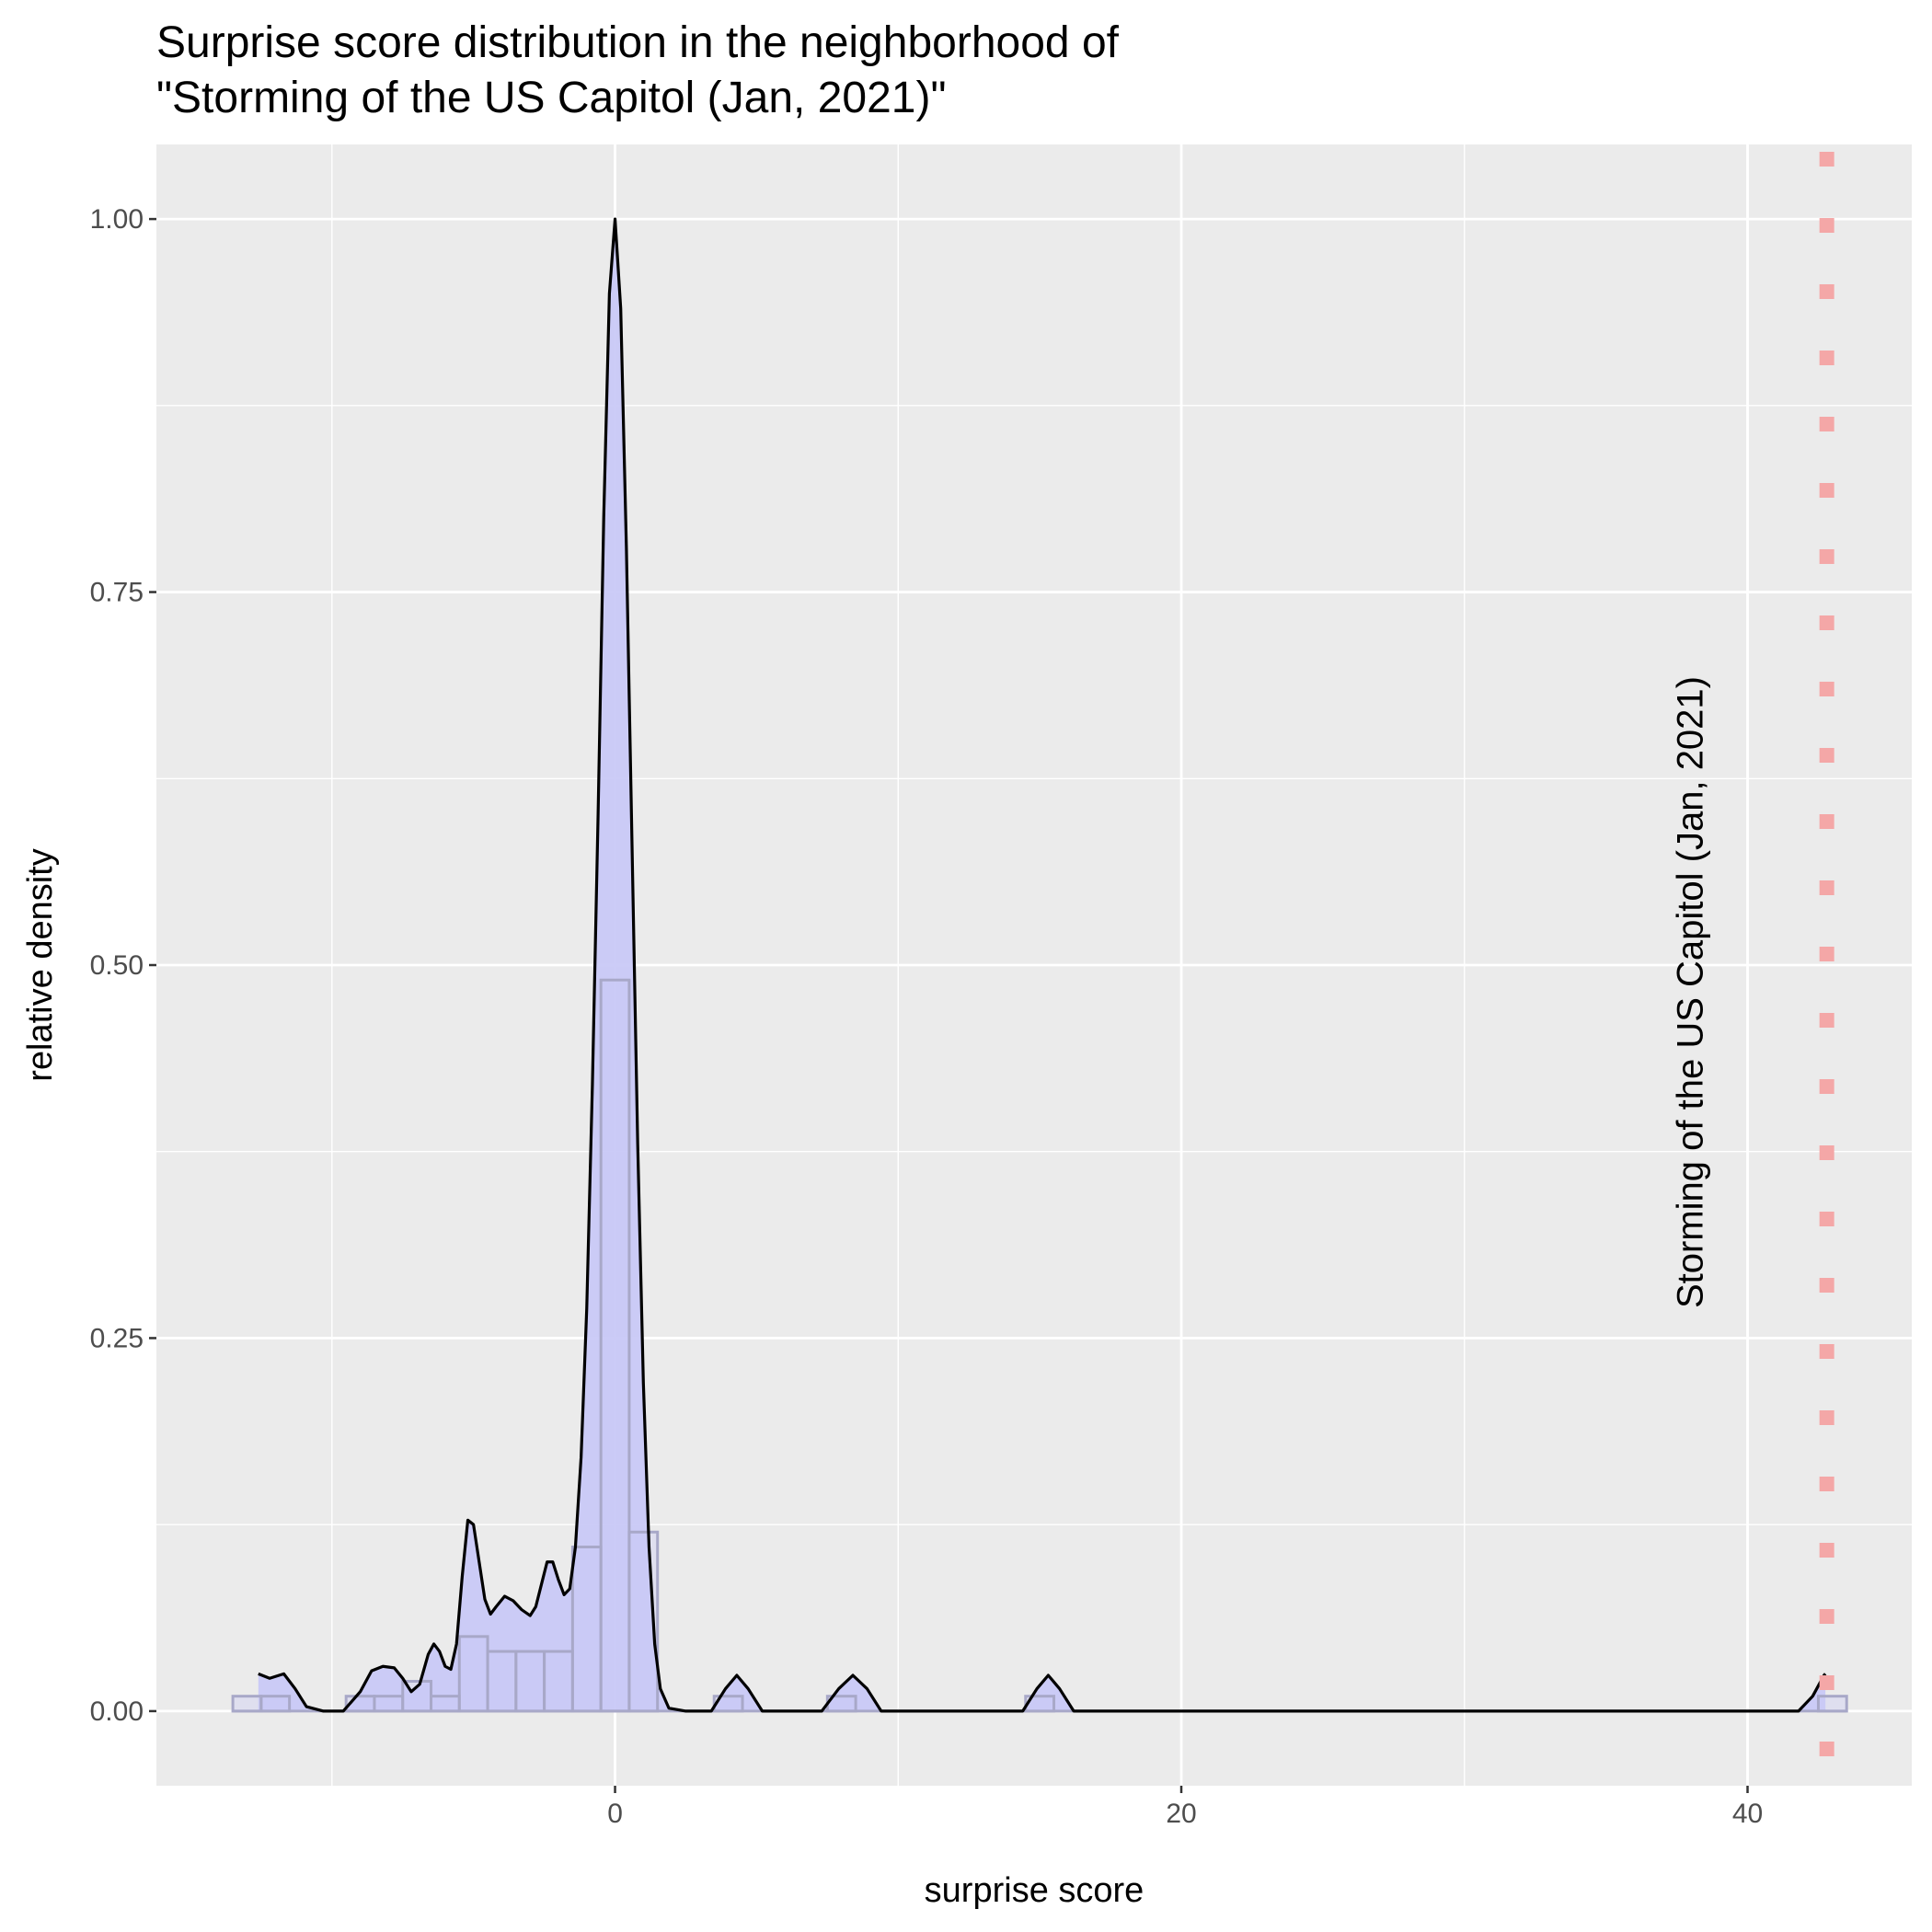 This screenshot has height=1932, width=1932. I want to click on x-tick-label: 0, so click(615, 1814).